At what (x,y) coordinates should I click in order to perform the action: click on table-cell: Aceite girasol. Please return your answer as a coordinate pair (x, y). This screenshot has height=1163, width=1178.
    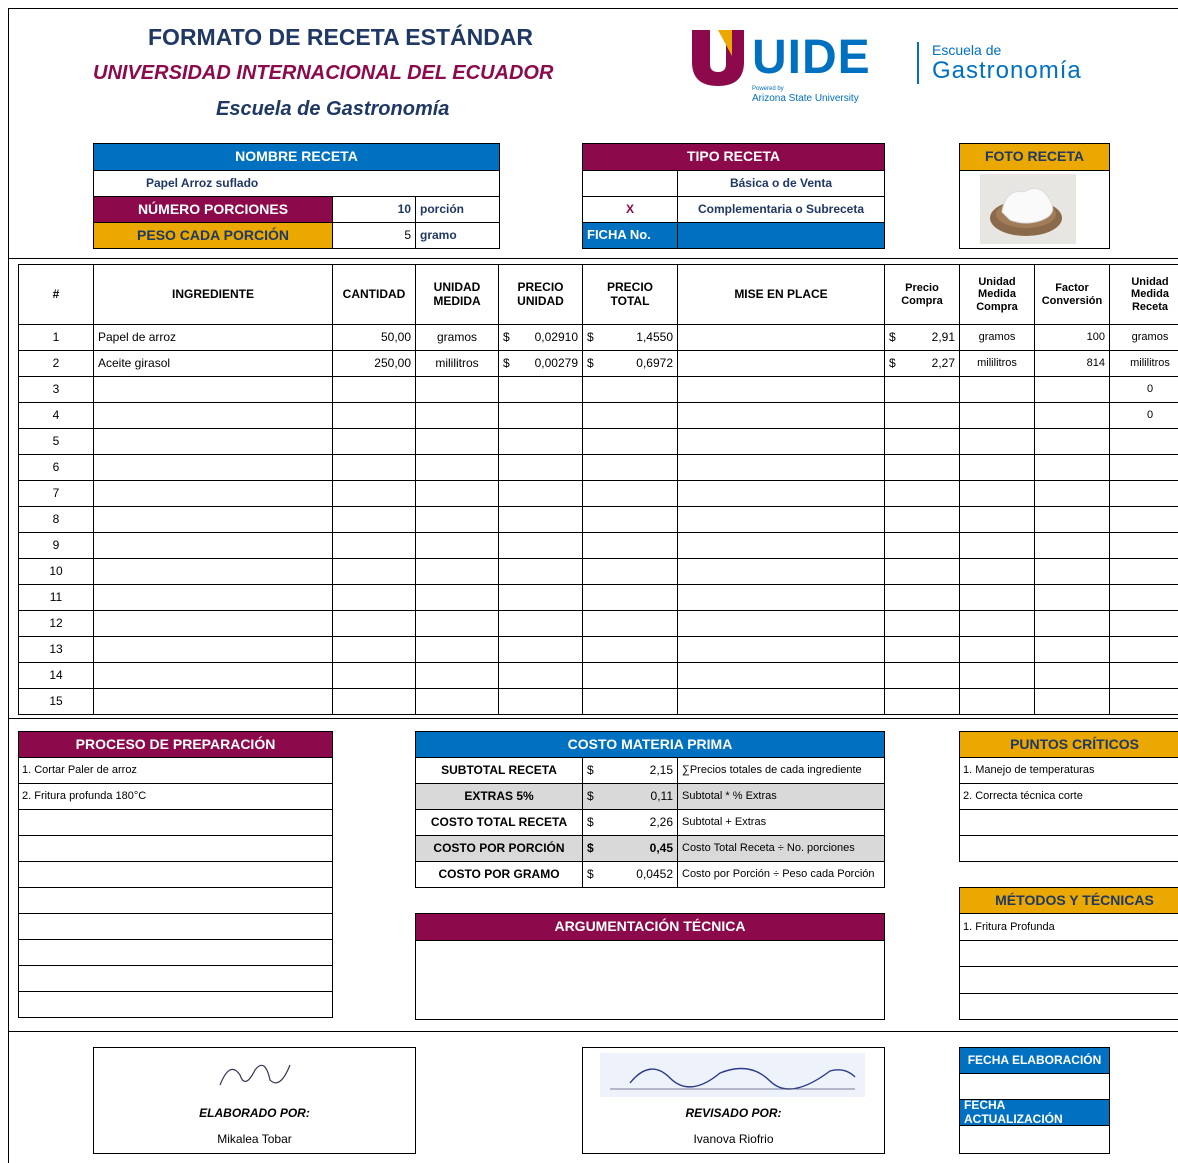
    Looking at the image, I should click on (213, 363).